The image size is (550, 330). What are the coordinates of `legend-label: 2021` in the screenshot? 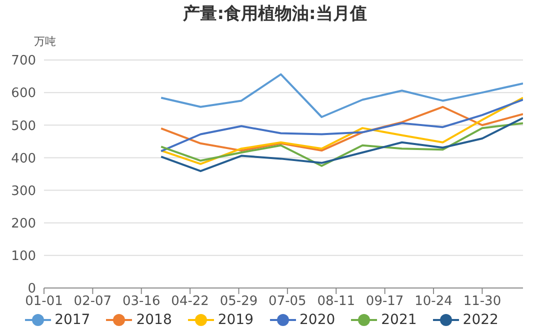 It's located at (398, 320).